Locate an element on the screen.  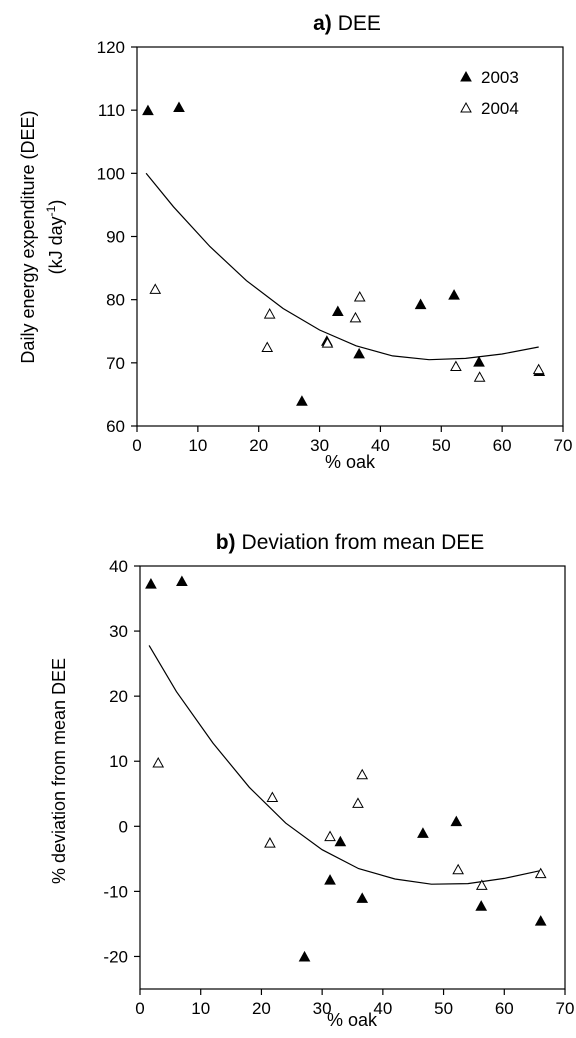
panel-b-x-axis-label: % oak is located at coordinates (352, 1020).